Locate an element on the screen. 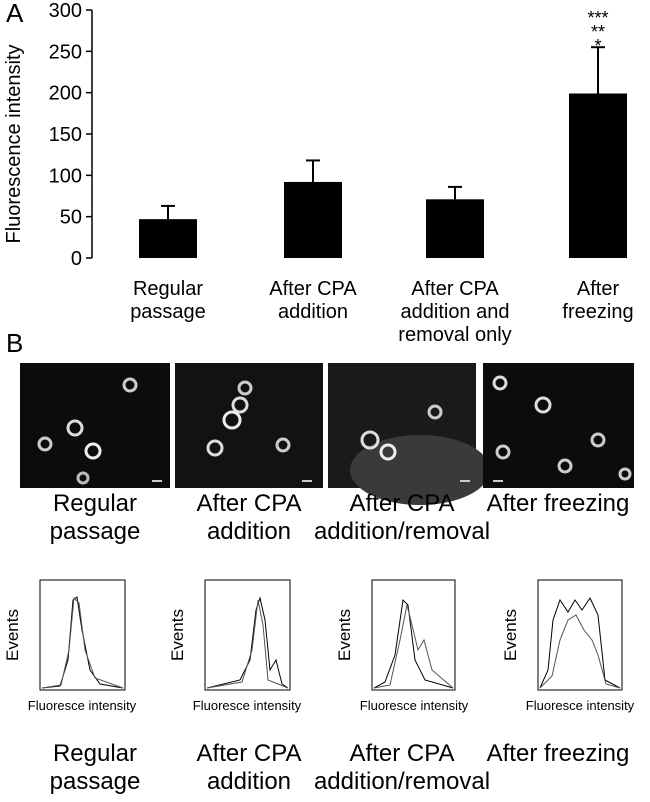 This screenshot has width=650, height=802. y-tick-label: 100 is located at coordinates (65, 176).